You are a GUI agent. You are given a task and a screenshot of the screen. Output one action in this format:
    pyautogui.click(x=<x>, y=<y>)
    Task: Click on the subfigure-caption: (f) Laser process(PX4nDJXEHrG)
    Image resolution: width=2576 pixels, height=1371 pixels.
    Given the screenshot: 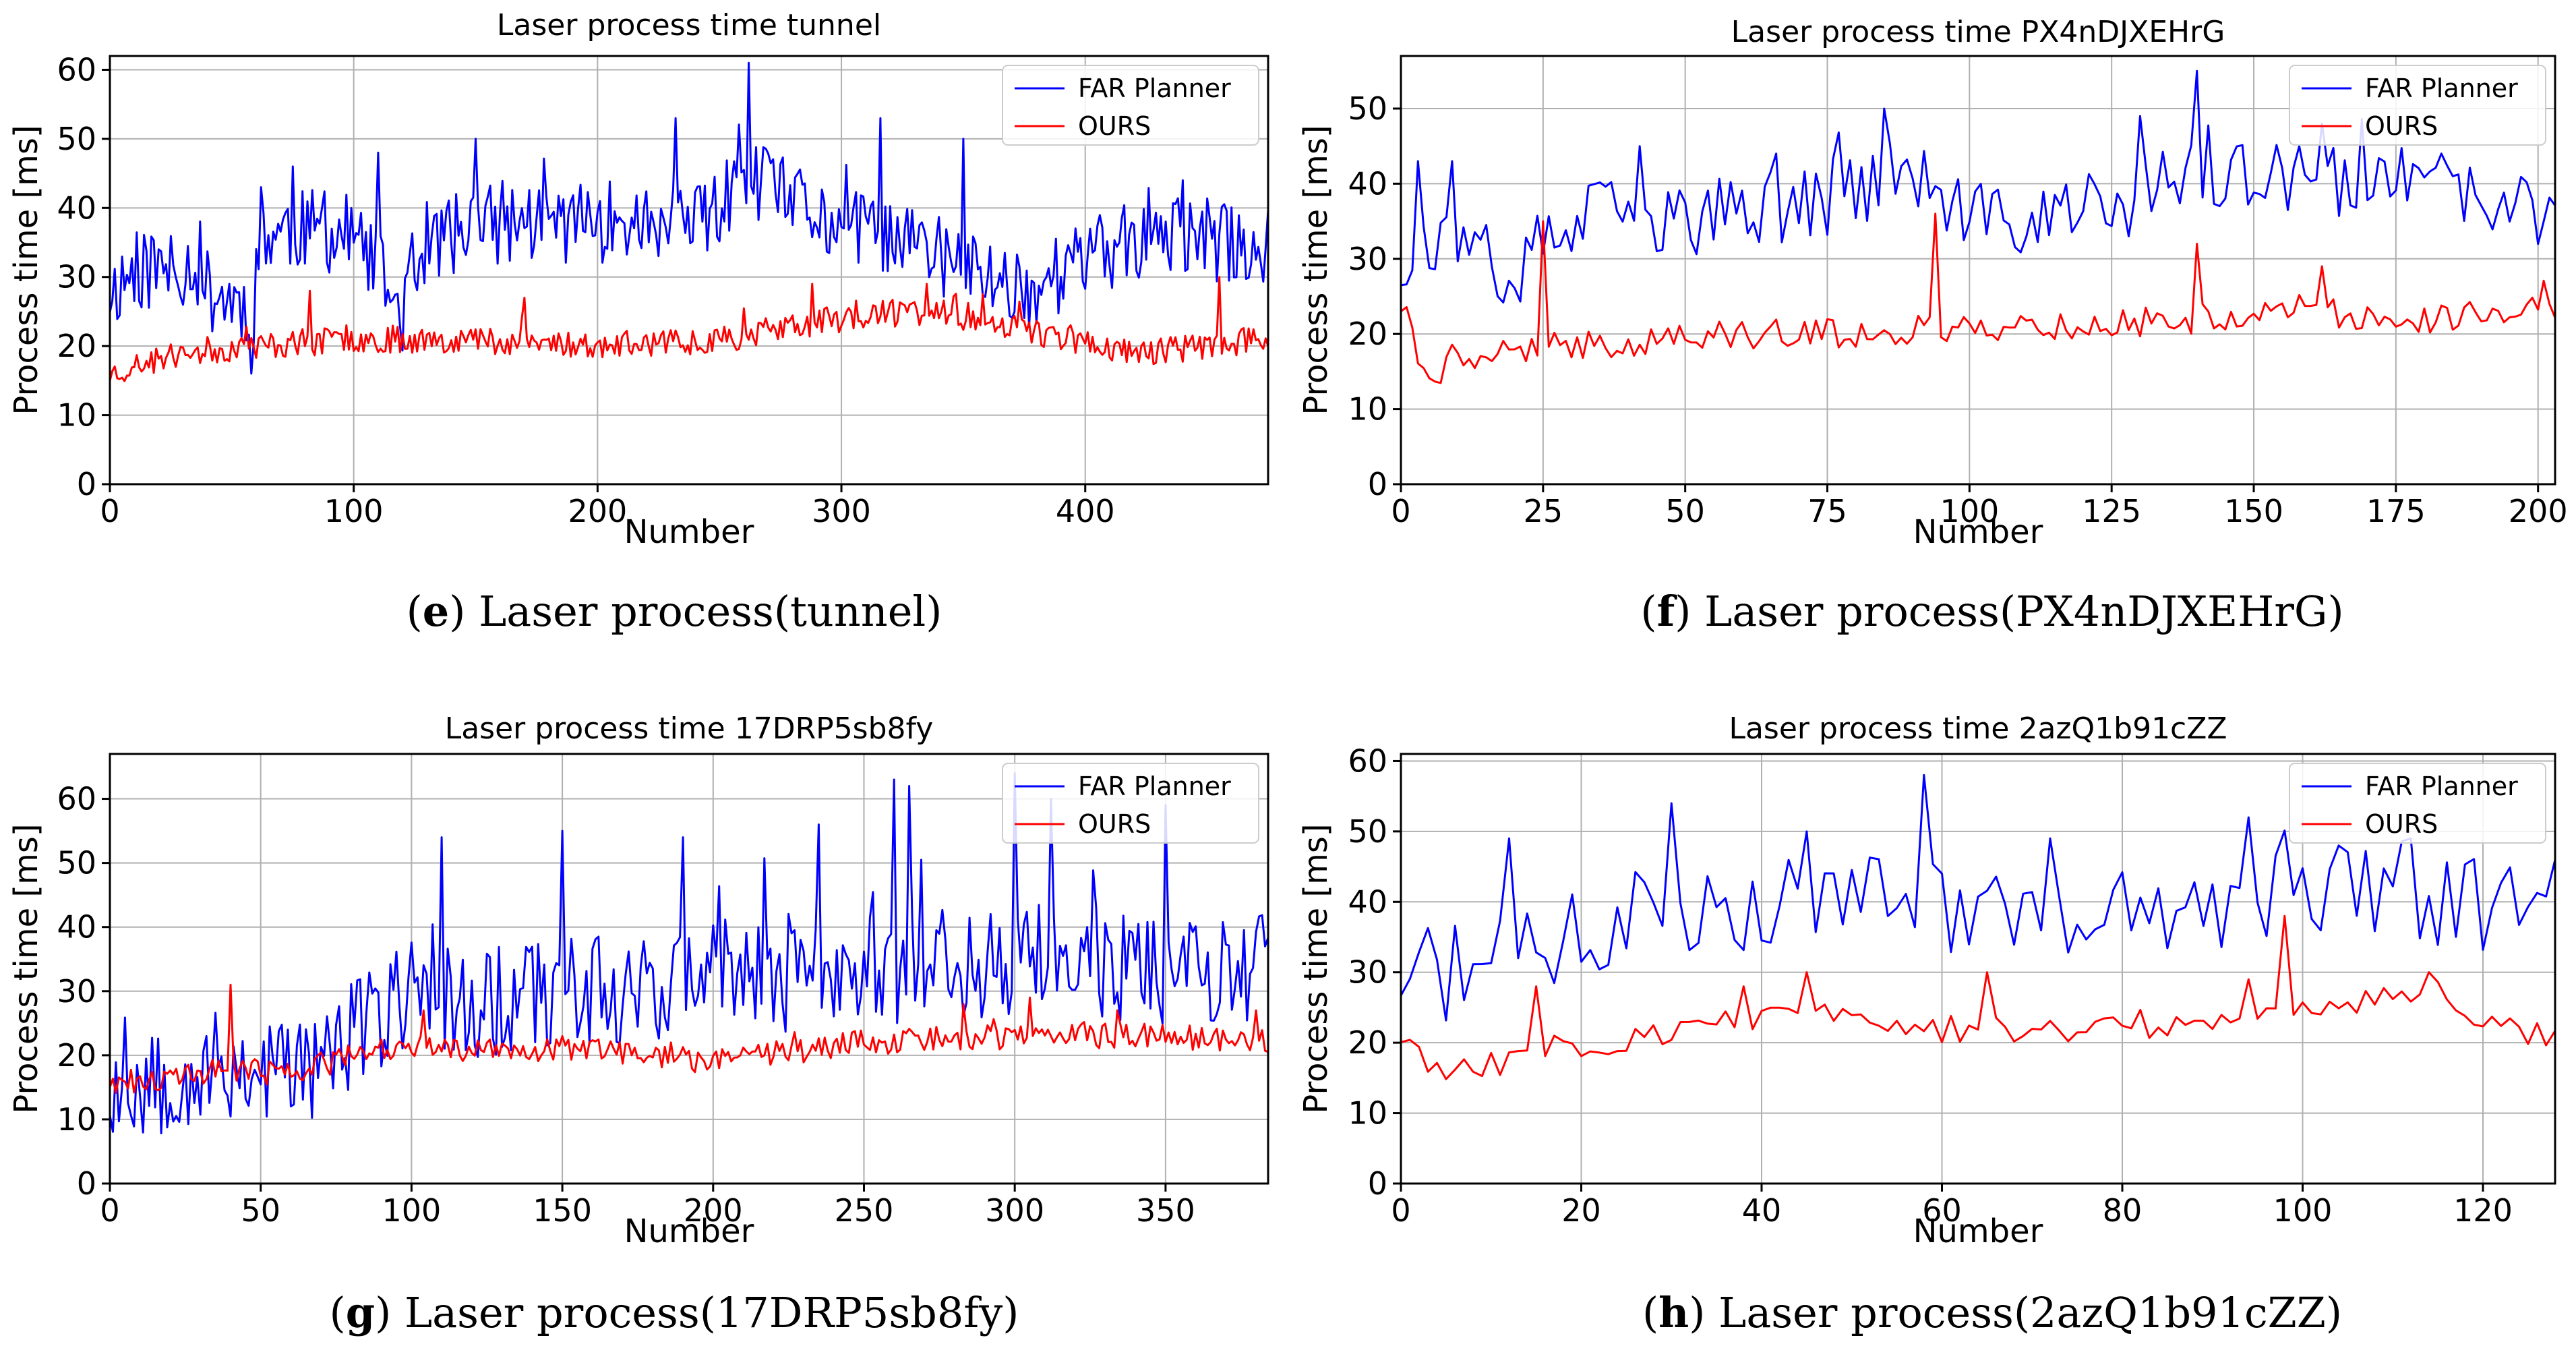 What is the action you would take?
    pyautogui.click(x=1991, y=611)
    